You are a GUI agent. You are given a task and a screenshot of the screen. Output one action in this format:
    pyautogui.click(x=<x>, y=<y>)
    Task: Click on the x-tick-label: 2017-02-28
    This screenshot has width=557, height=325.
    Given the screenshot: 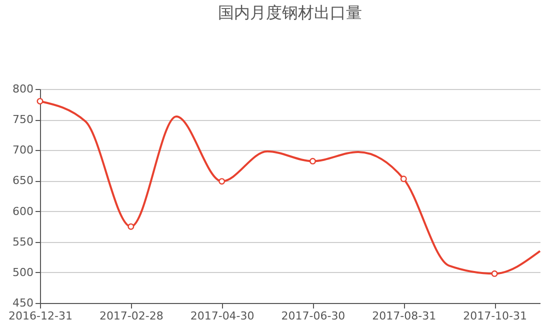 What is the action you would take?
    pyautogui.click(x=131, y=316)
    